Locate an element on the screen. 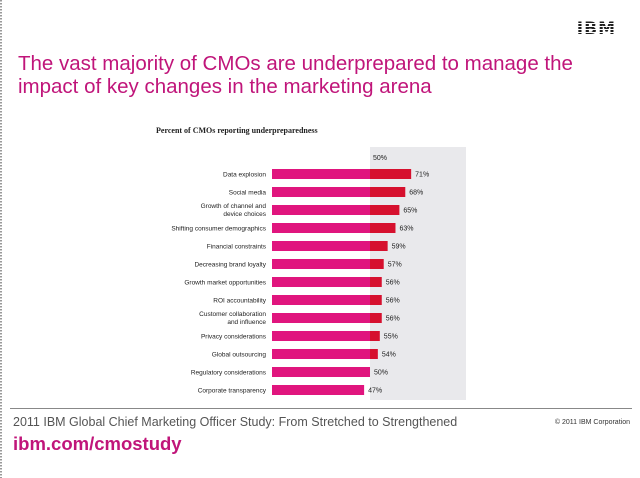 This screenshot has height=478, width=640. category-label: Decreasing brand loyalty is located at coordinates (230, 265).